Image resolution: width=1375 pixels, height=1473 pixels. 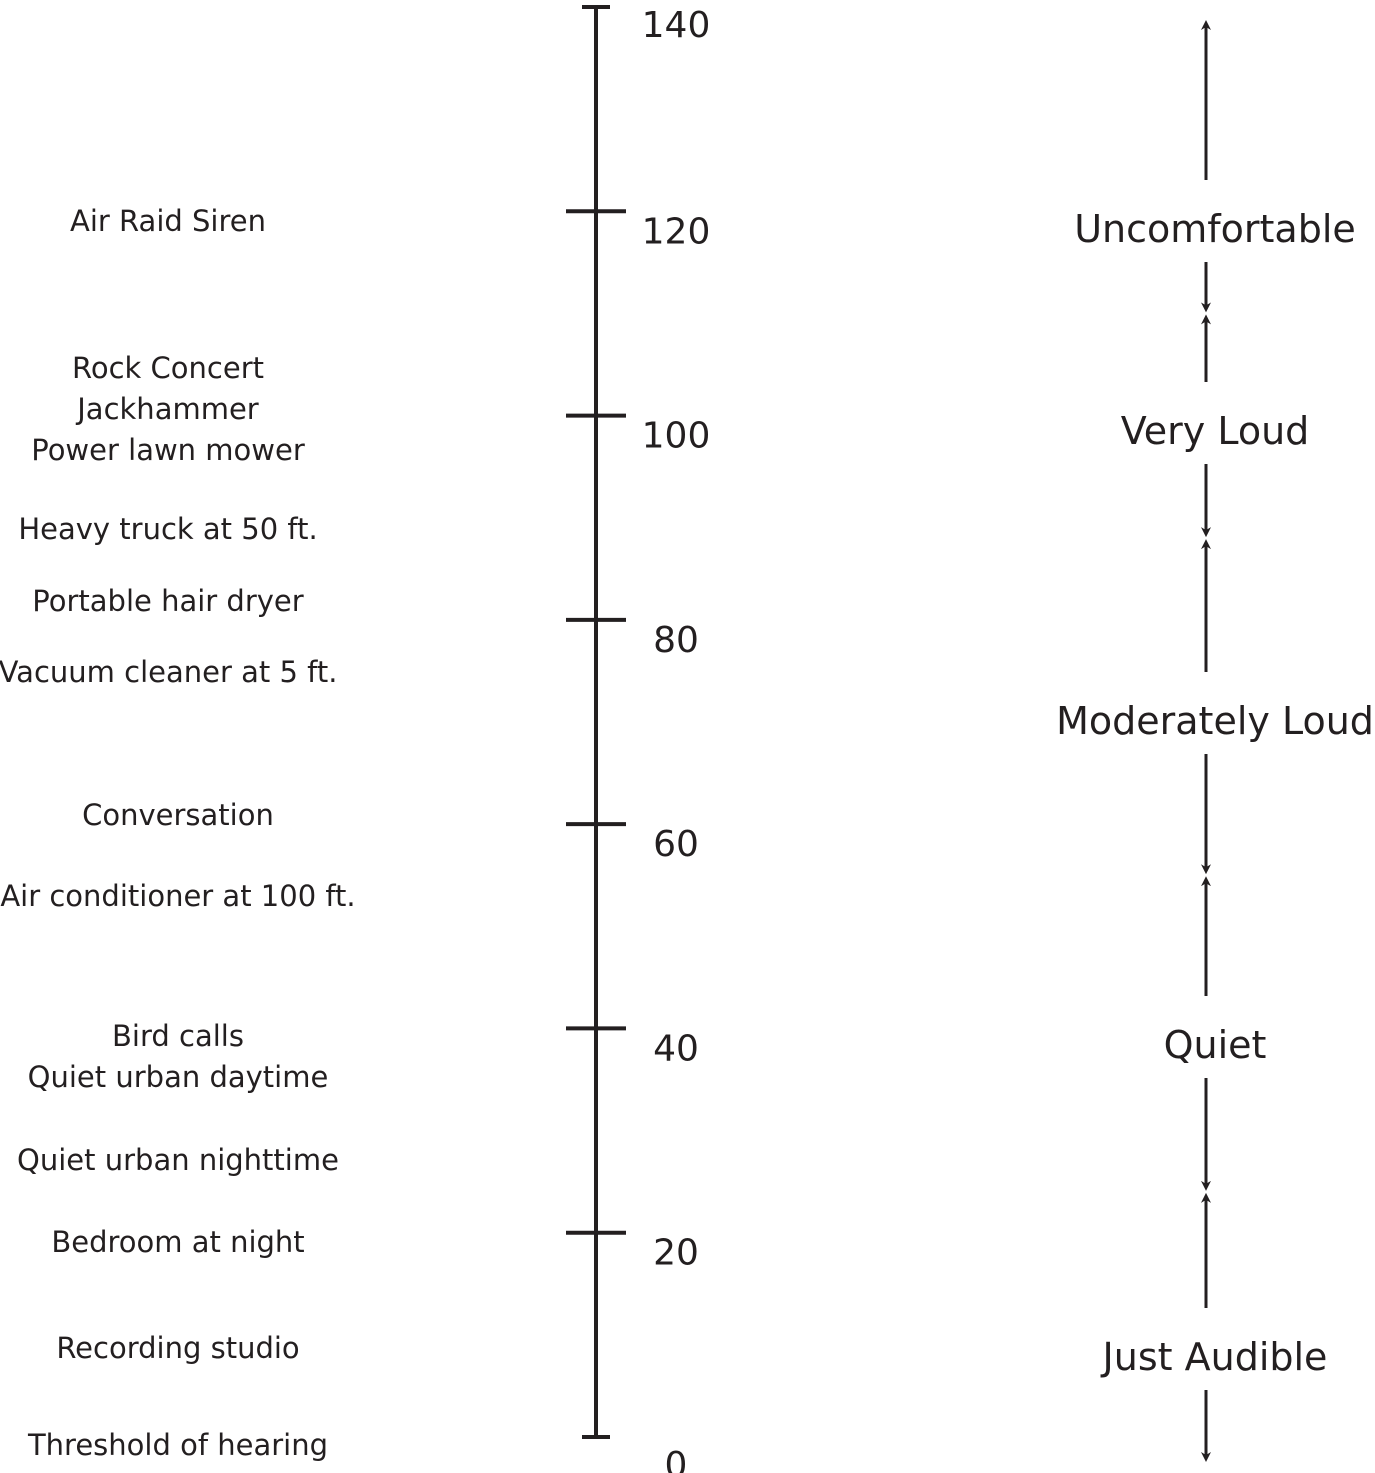 What do you see at coordinates (676, 1048) in the screenshot?
I see `tick-label: 40` at bounding box center [676, 1048].